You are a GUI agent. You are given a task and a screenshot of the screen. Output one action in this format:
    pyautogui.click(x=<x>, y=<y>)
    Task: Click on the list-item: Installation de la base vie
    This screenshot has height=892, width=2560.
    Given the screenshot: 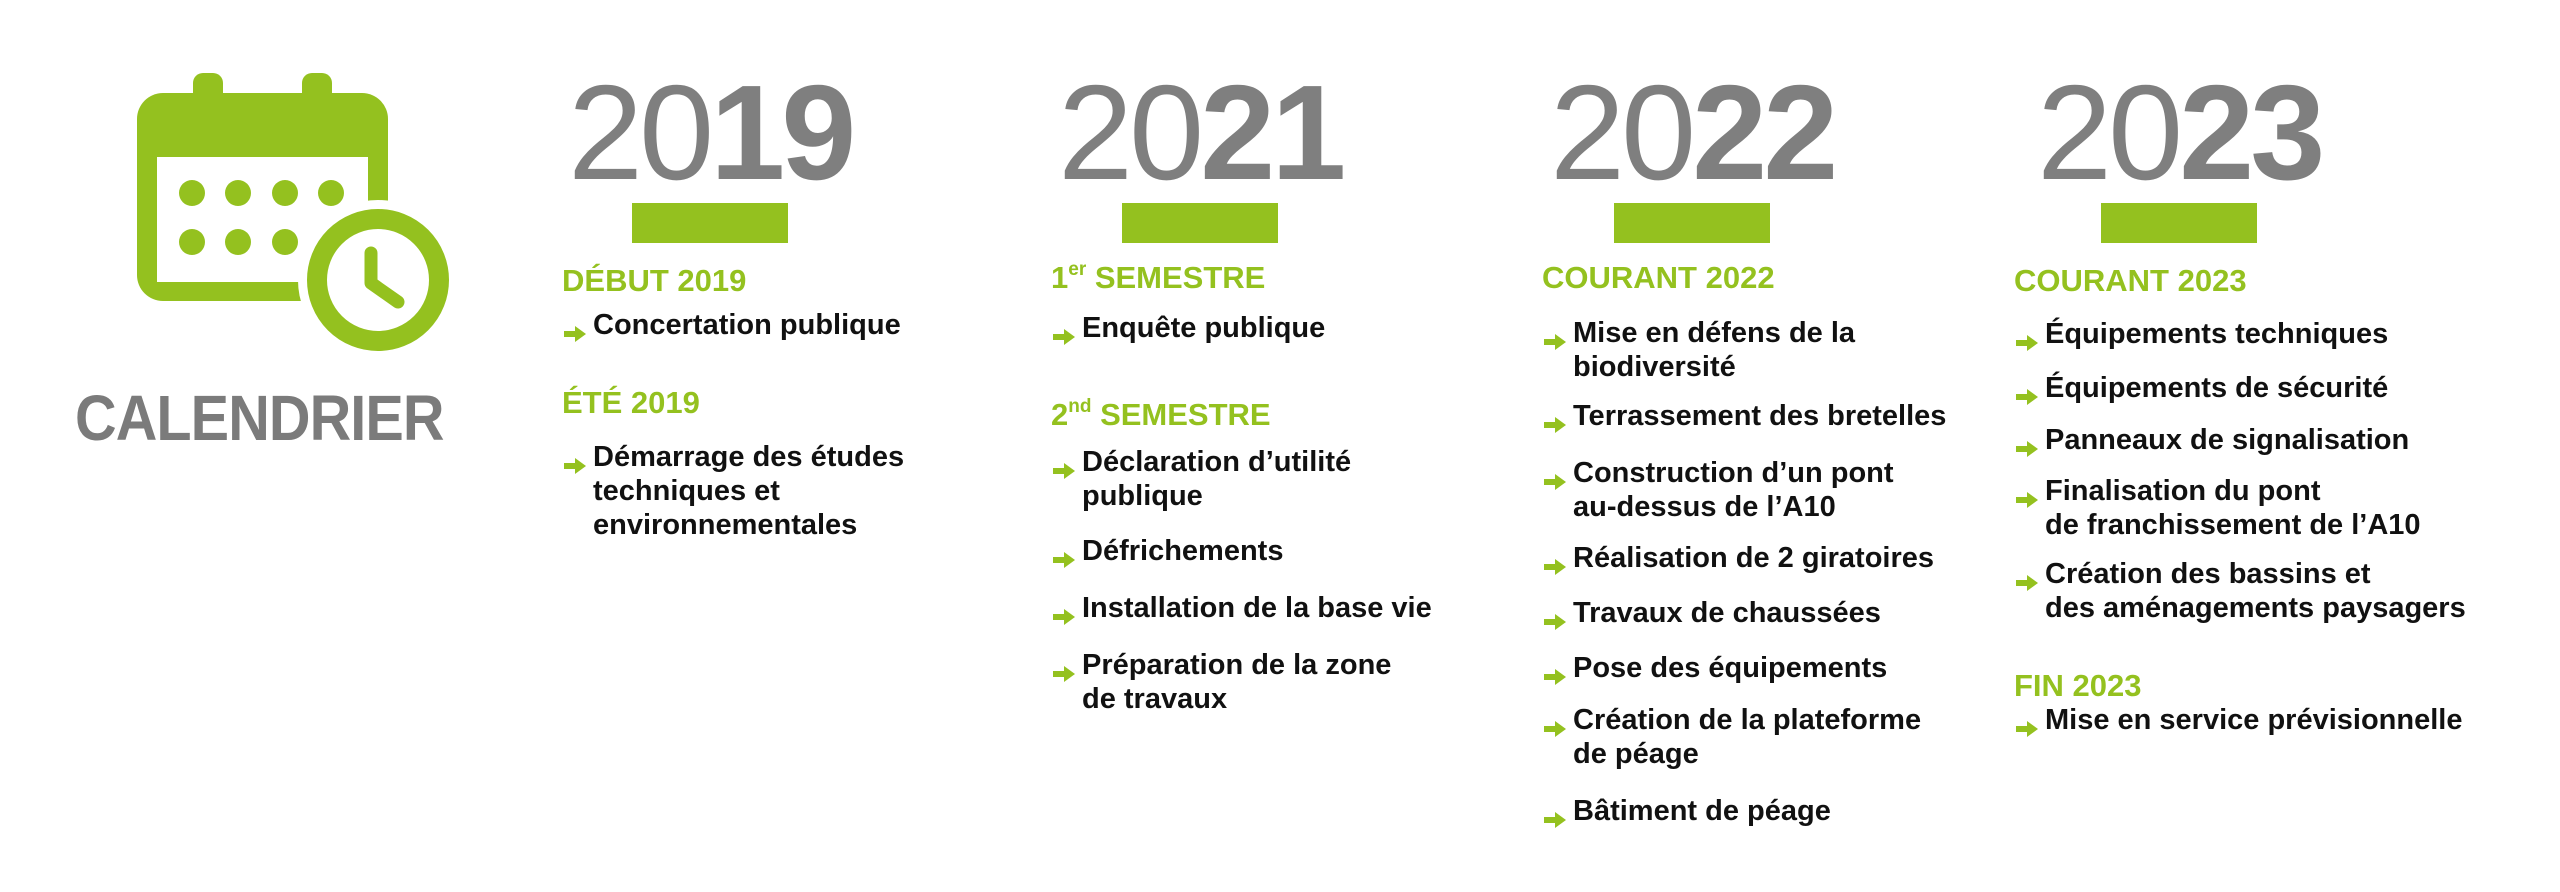 What is the action you would take?
    pyautogui.click(x=1242, y=608)
    